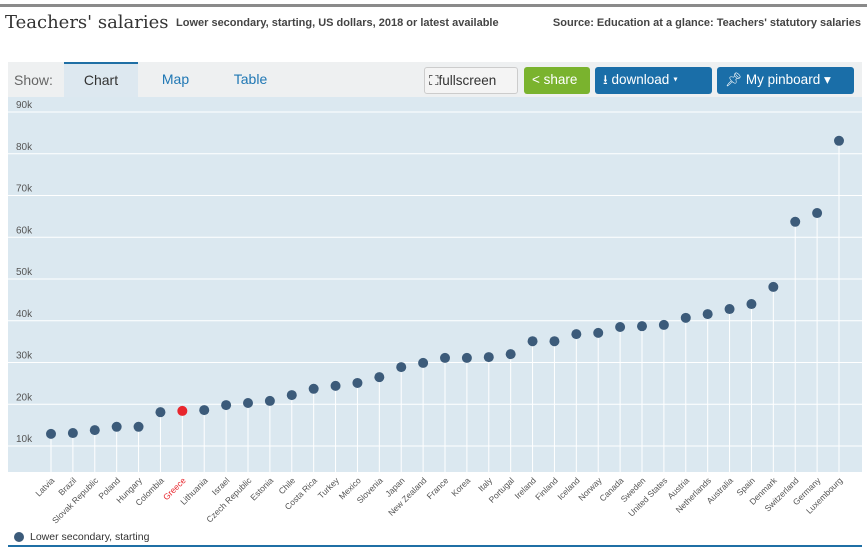 The height and width of the screenshot is (551, 867). What do you see at coordinates (19, 537) in the screenshot?
I see `legend-marker` at bounding box center [19, 537].